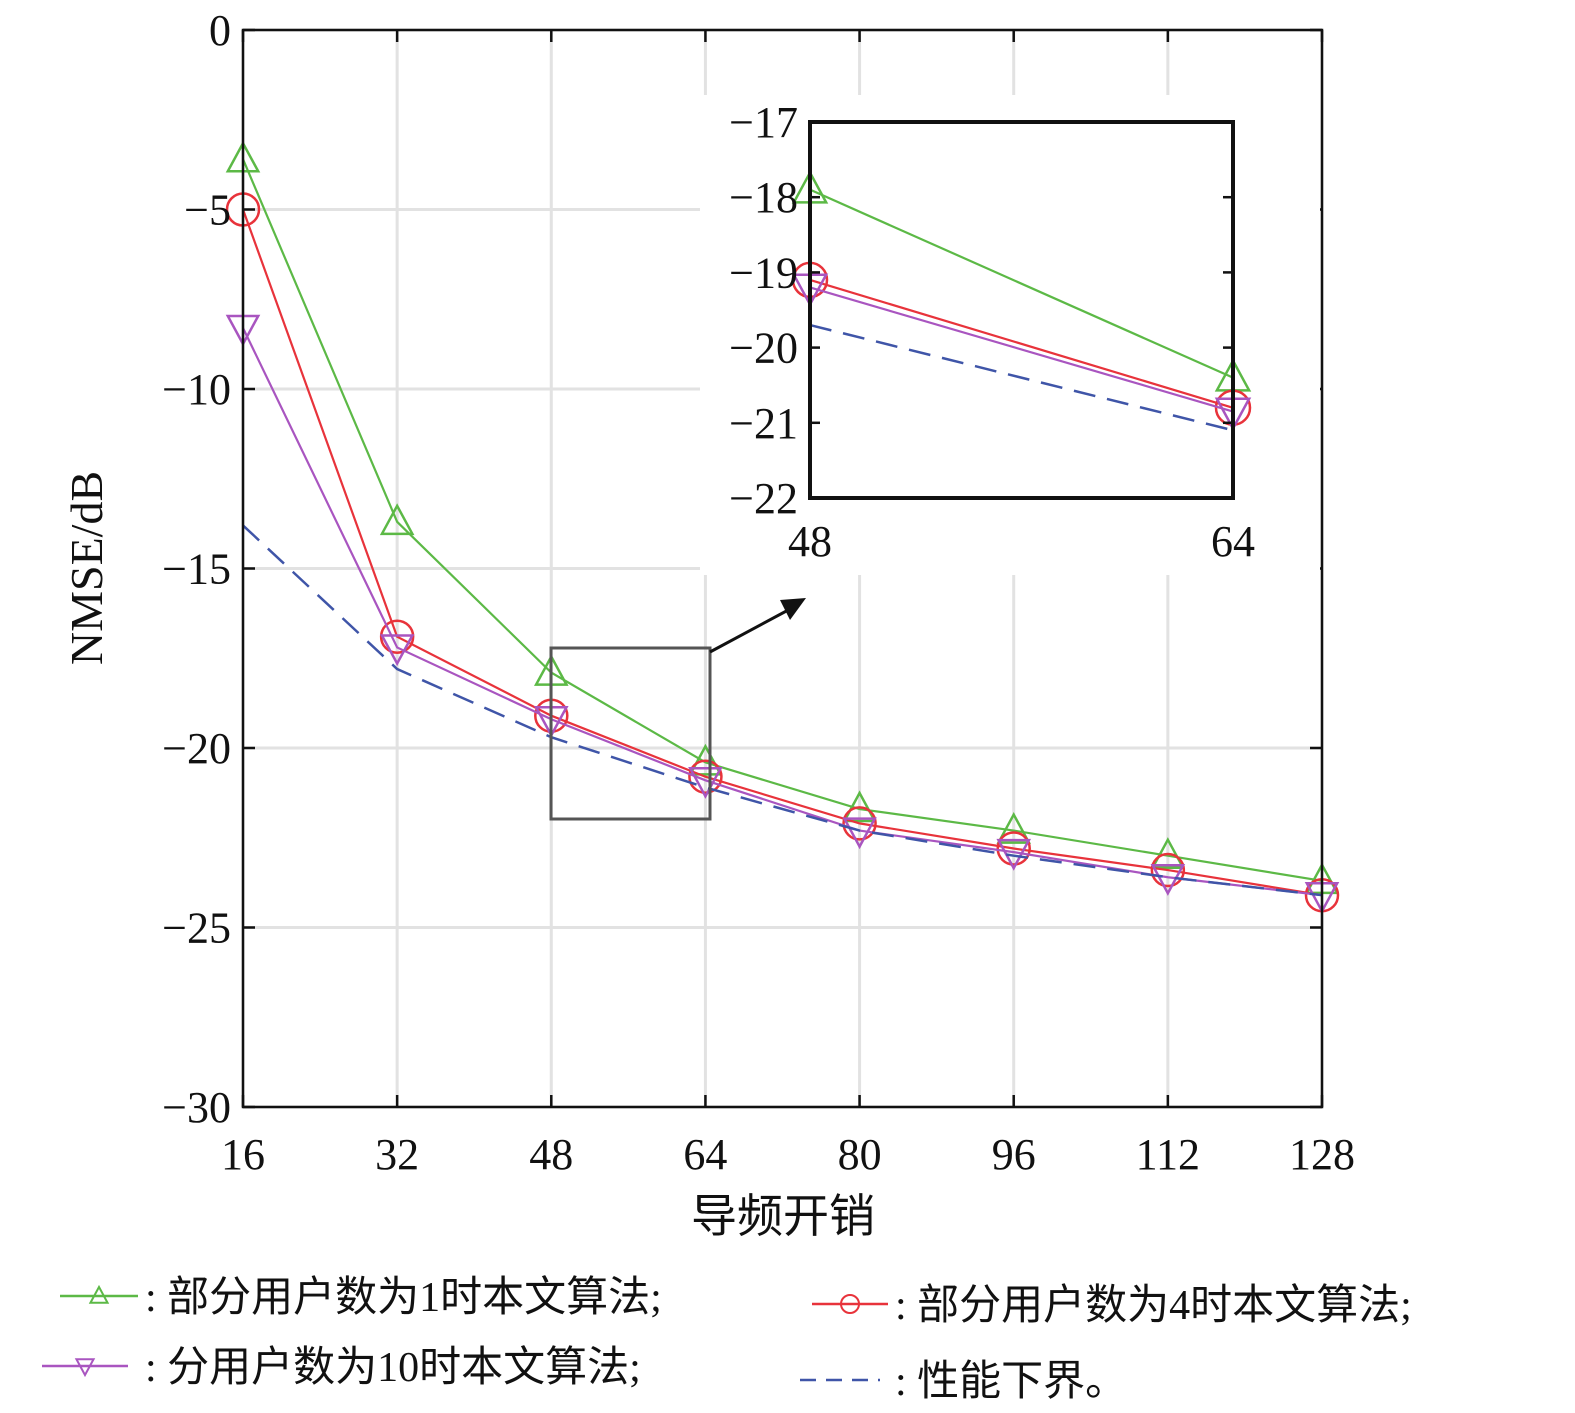  Describe the element at coordinates (705, 1154) in the screenshot. I see `x-tick-label: 64` at that location.